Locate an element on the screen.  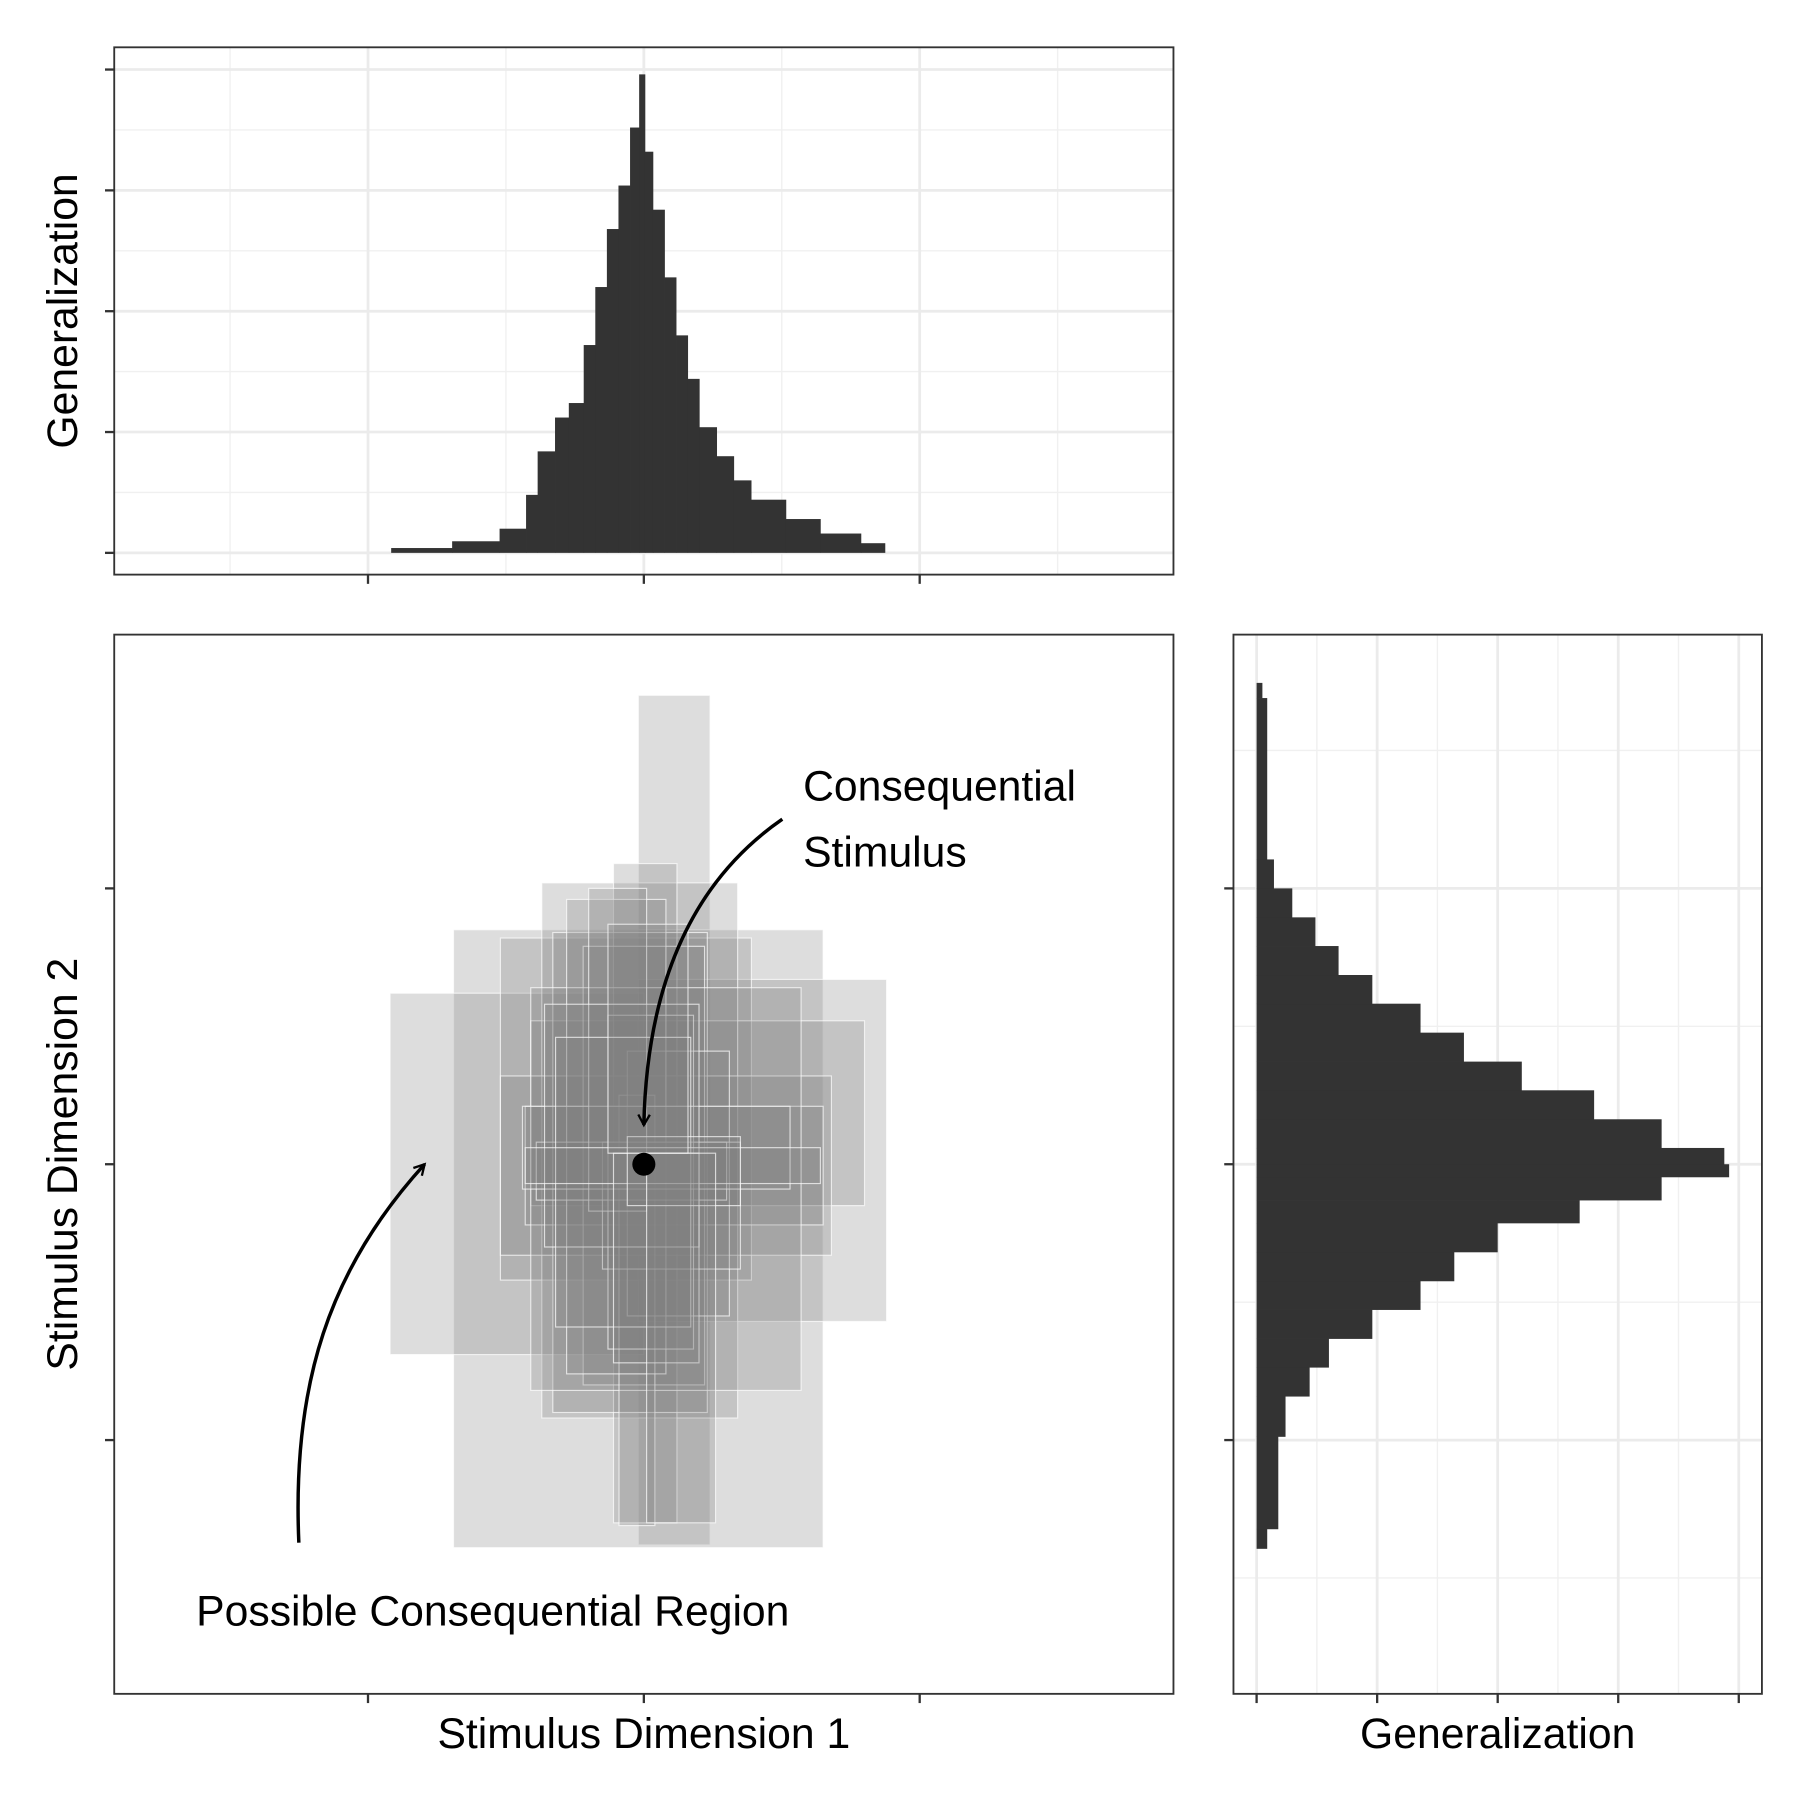
x-axis-label: Generalization is located at coordinates (1497, 1734).